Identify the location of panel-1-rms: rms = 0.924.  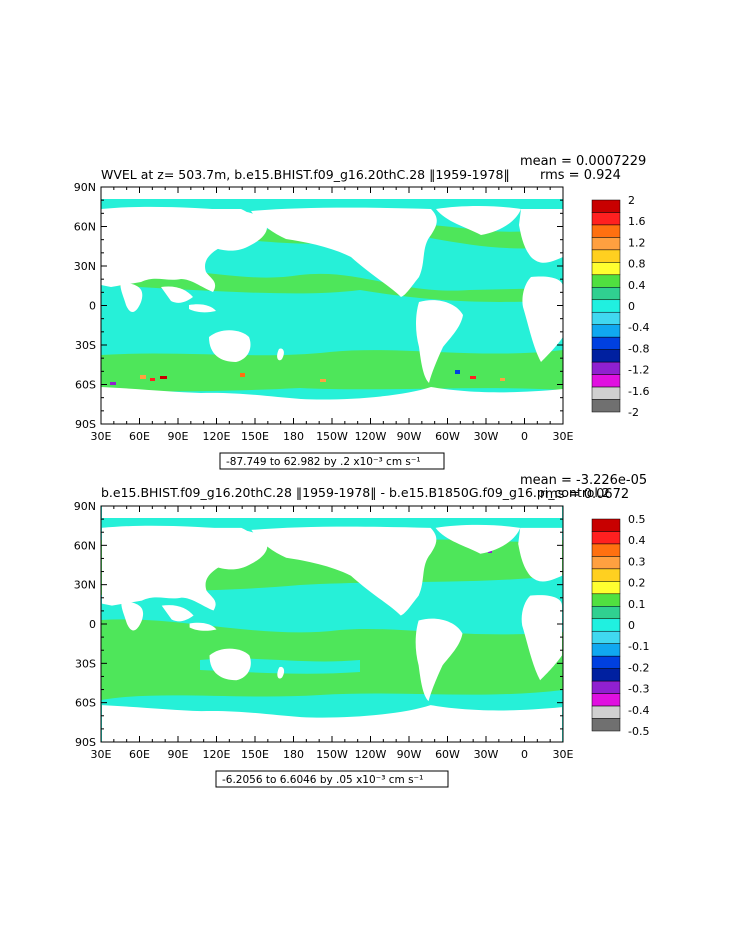
(580, 175).